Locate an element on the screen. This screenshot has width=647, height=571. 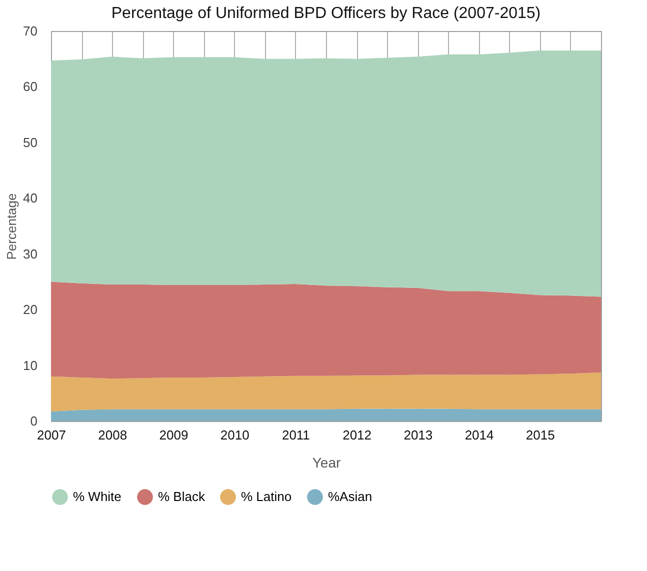
y-tick-label: 40 is located at coordinates (30, 198).